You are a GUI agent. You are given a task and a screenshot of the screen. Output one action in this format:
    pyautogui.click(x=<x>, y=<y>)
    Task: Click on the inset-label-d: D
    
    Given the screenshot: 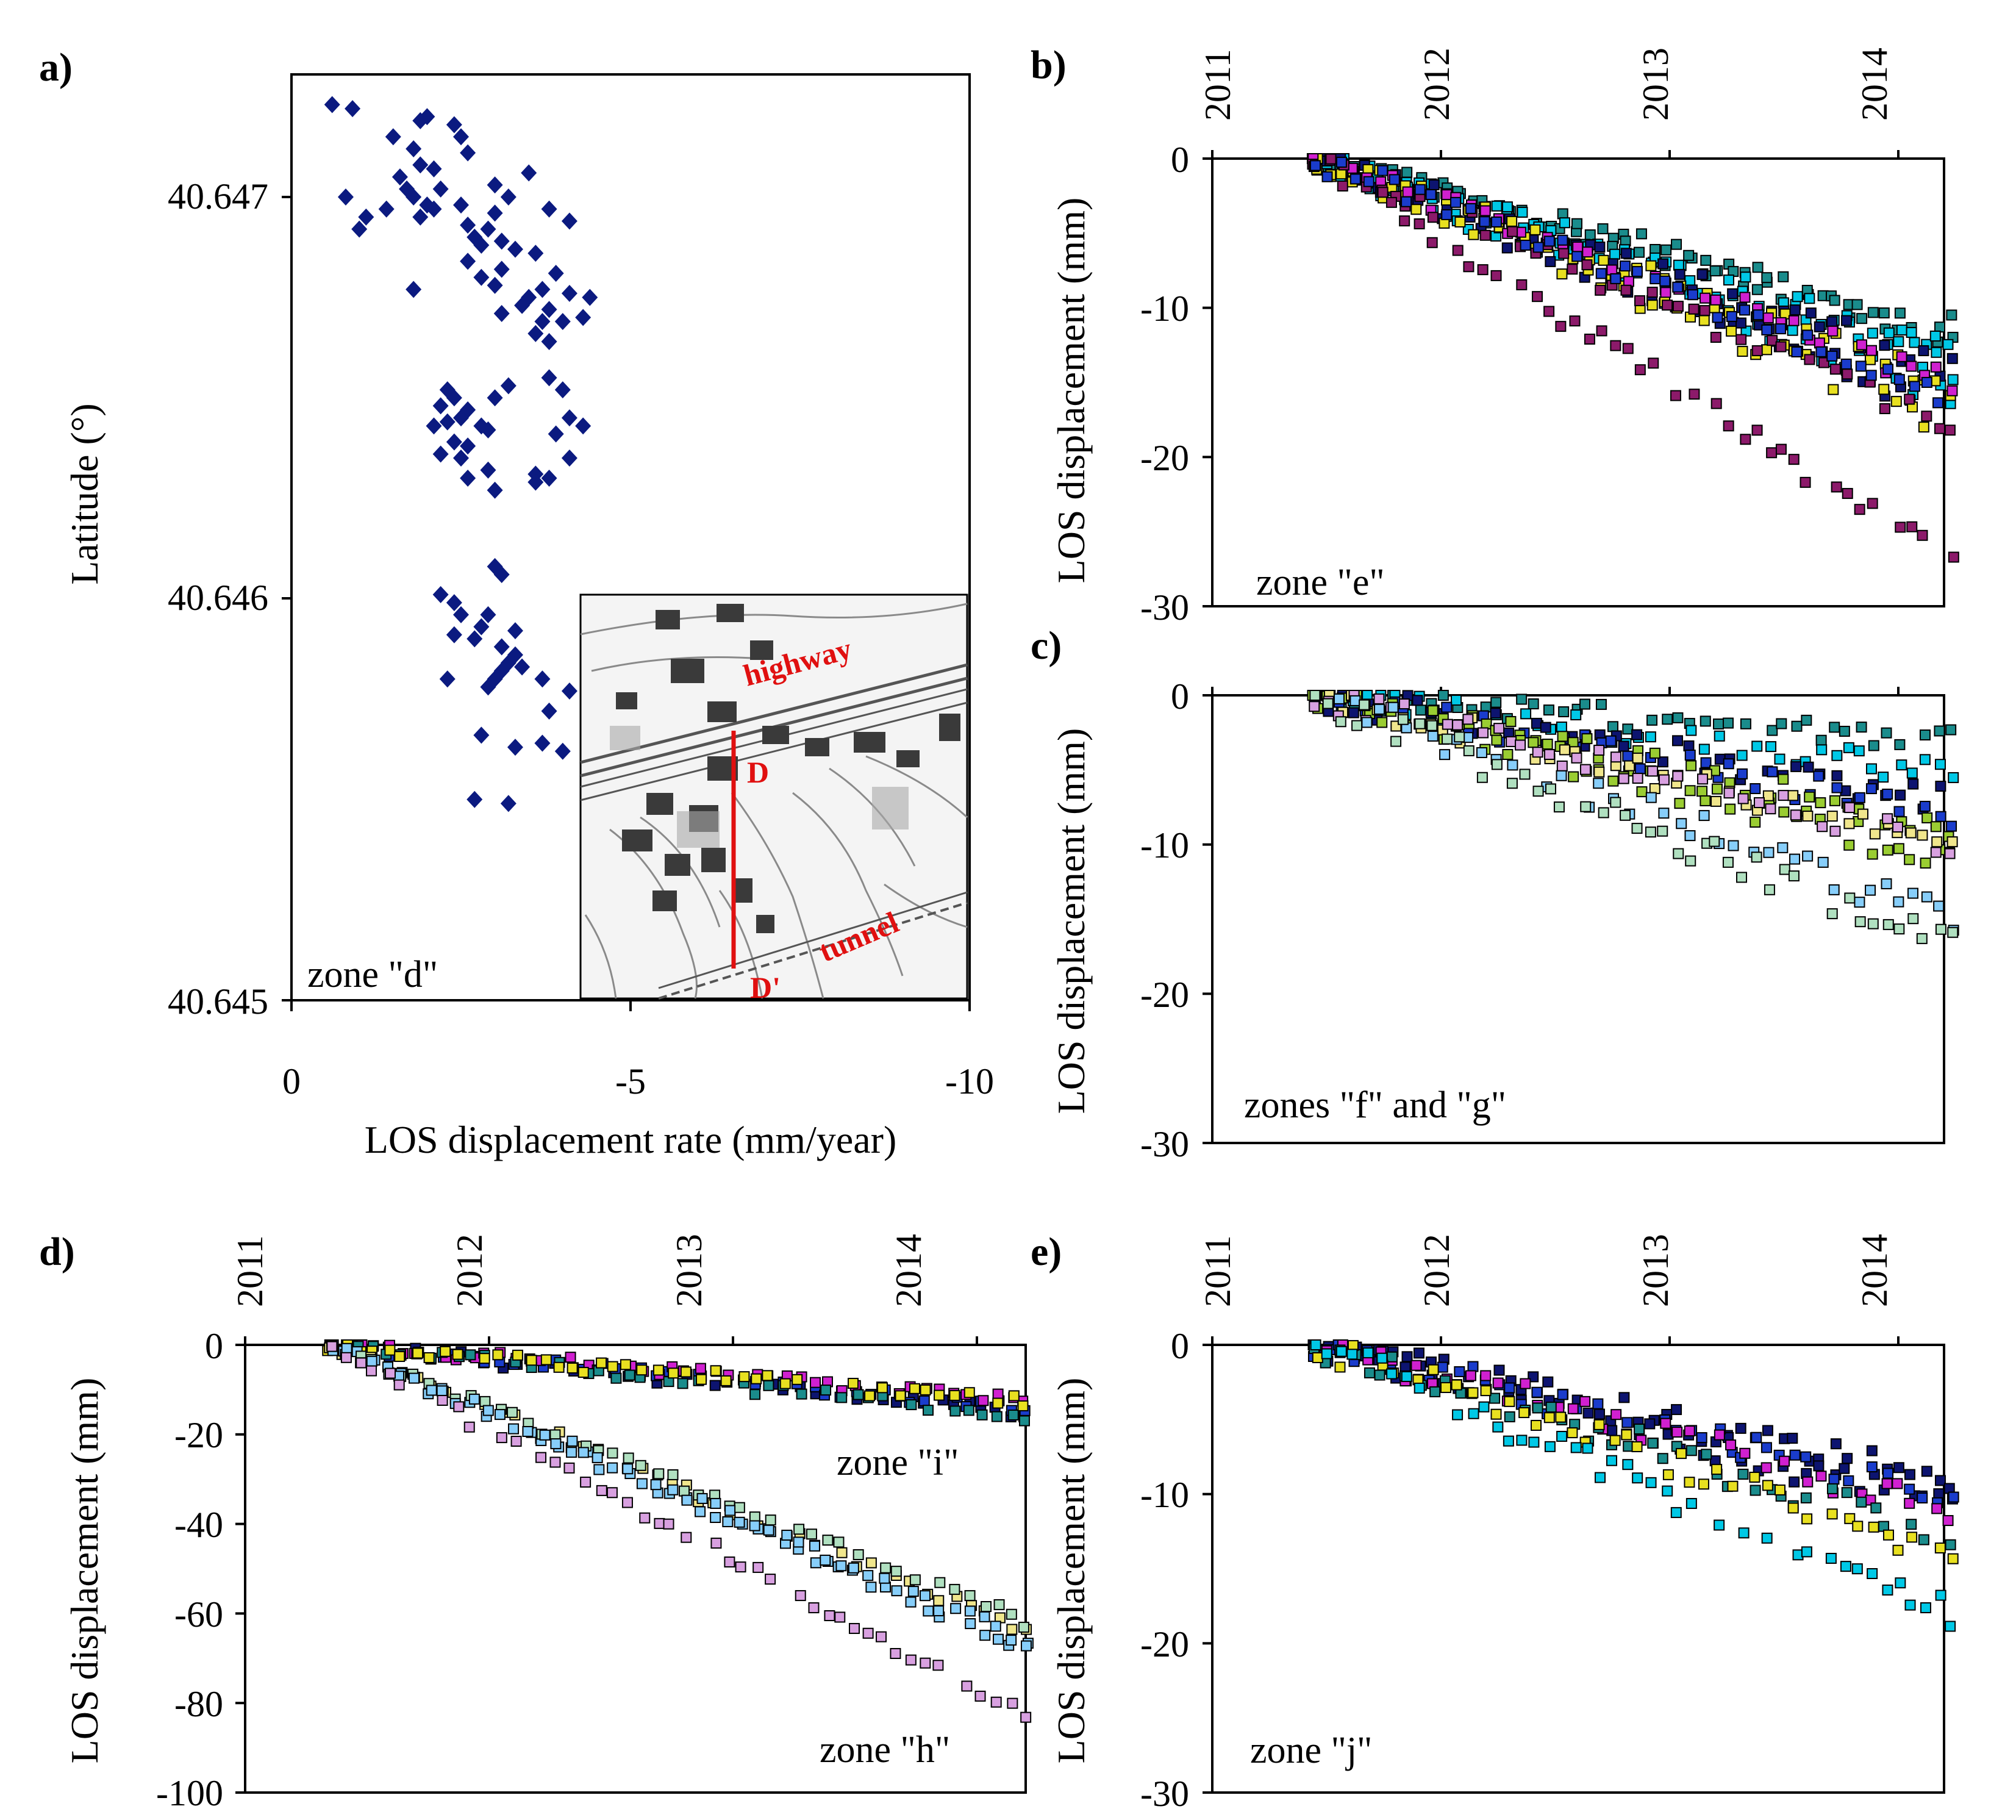 What is the action you would take?
    pyautogui.click(x=758, y=772)
    